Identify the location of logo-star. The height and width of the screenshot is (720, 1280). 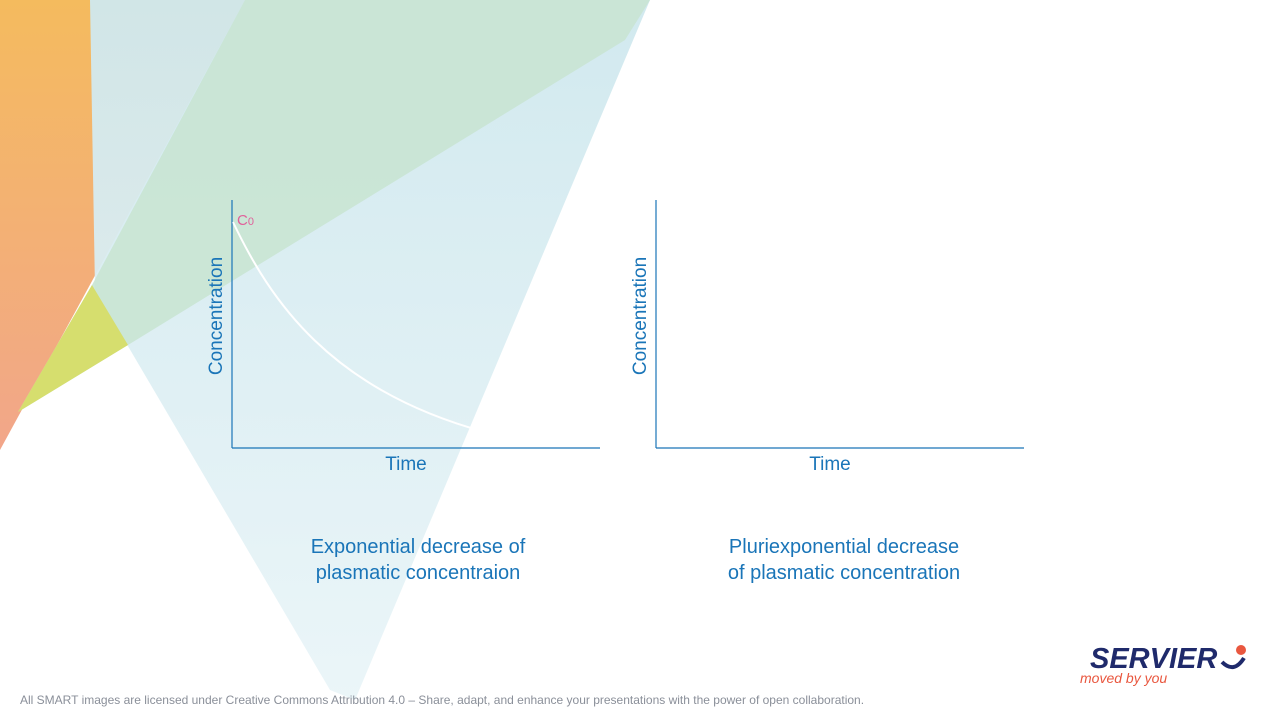
(1241, 650).